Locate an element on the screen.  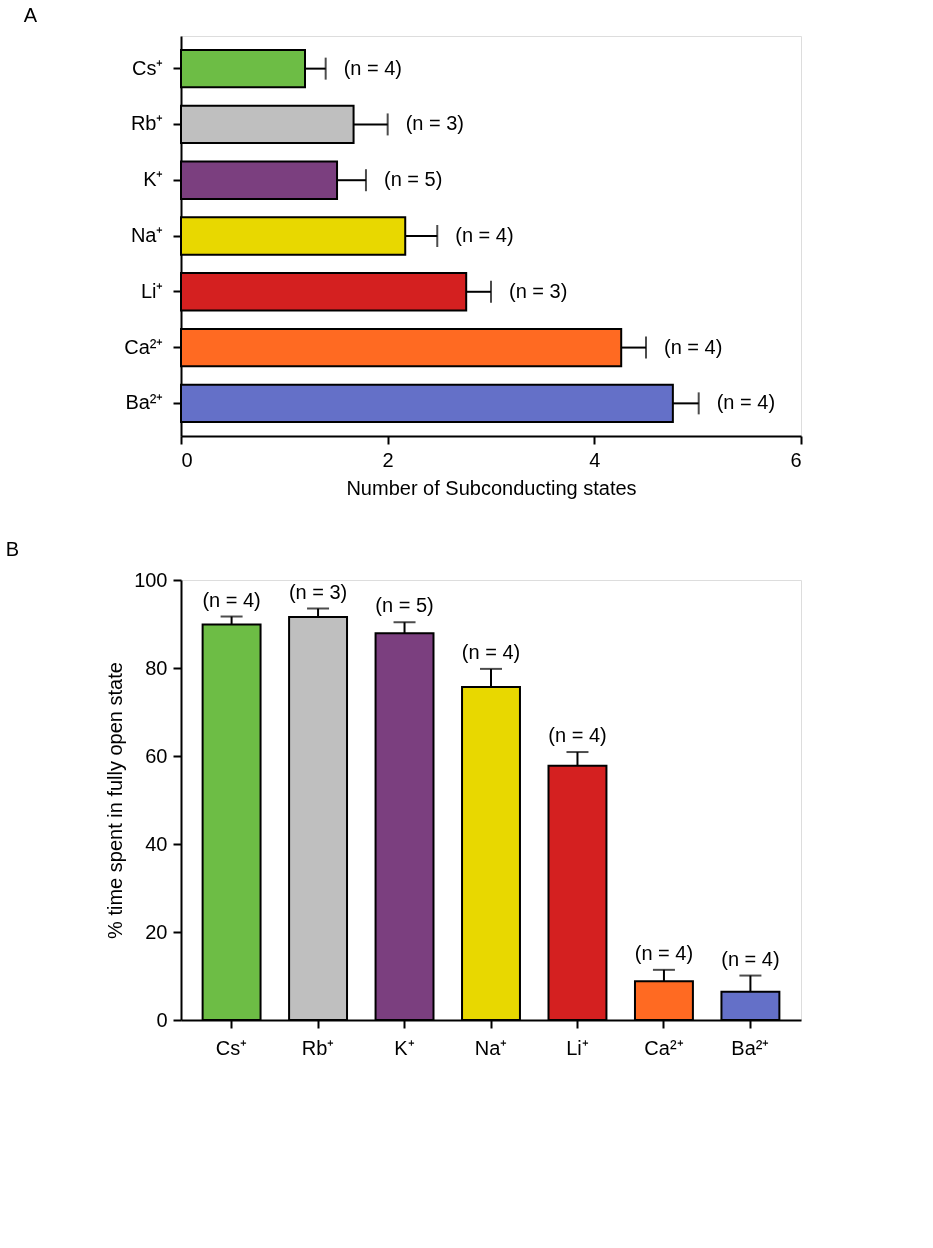
x-tick-label: 0 is located at coordinates (187, 459).